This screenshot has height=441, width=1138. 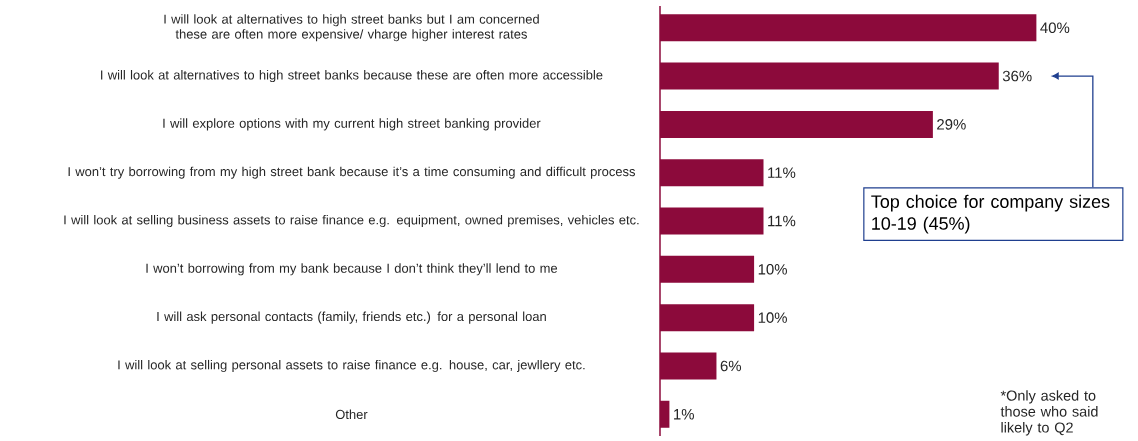 I want to click on data-label: 40%, so click(x=1055, y=28).